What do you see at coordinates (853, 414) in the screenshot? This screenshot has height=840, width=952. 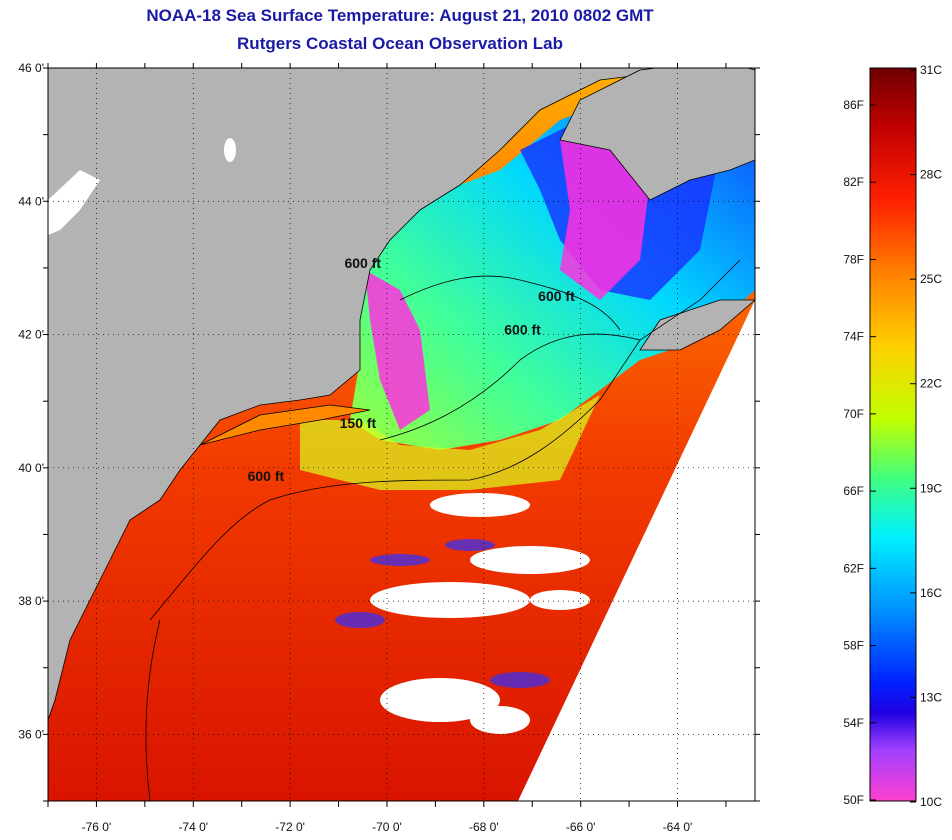 I see `colorbar-f-label: 70F` at bounding box center [853, 414].